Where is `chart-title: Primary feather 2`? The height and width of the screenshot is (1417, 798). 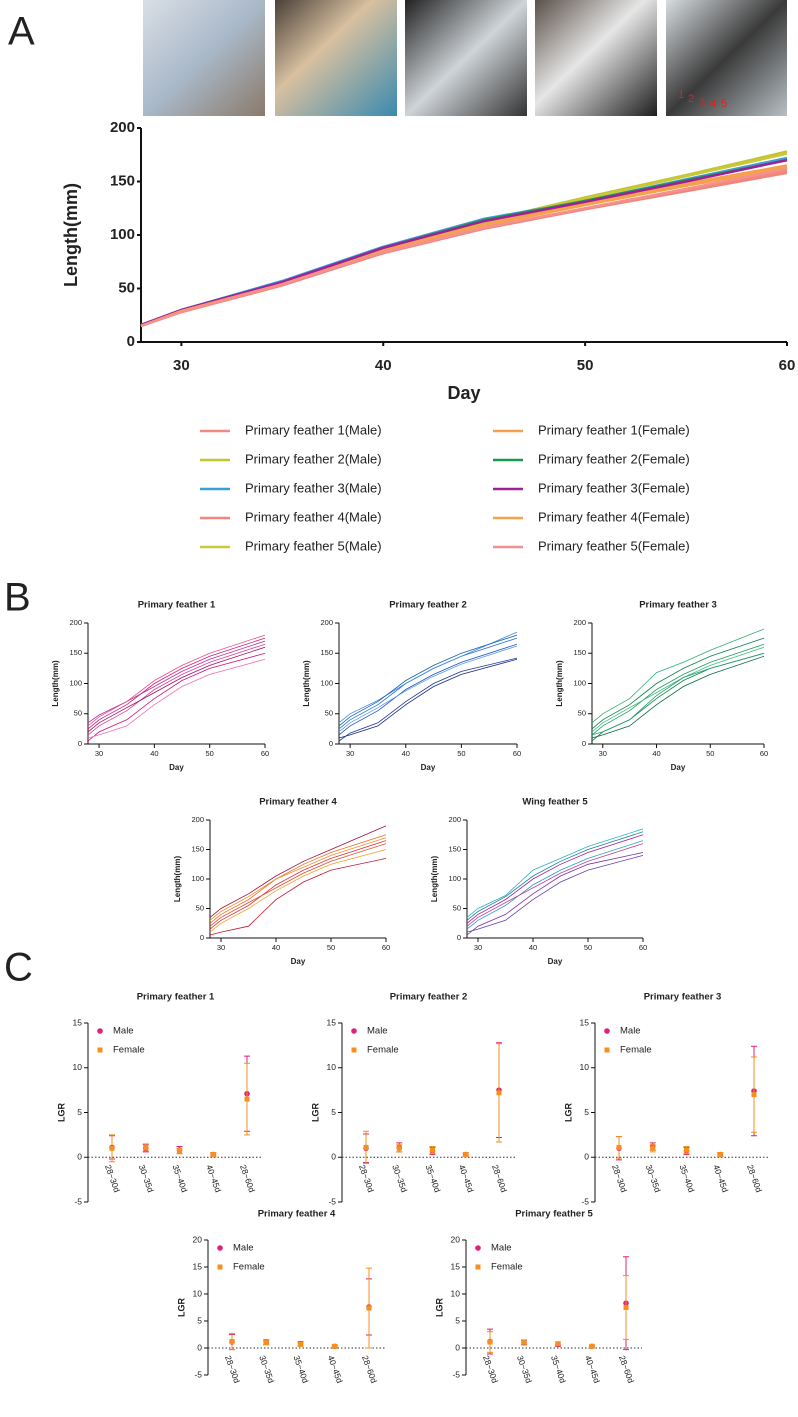 chart-title: Primary feather 2 is located at coordinates (428, 605).